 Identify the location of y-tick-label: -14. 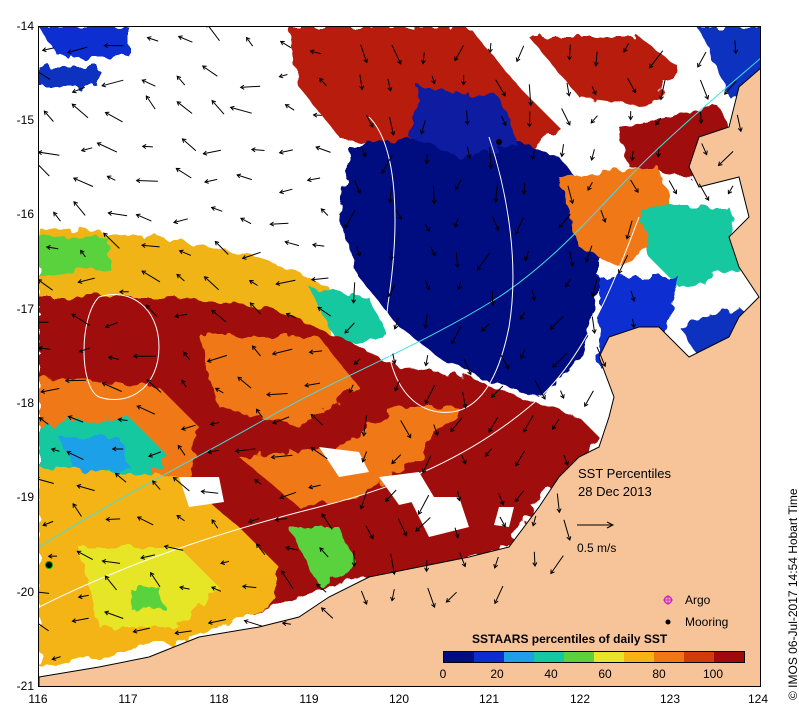
(25, 26).